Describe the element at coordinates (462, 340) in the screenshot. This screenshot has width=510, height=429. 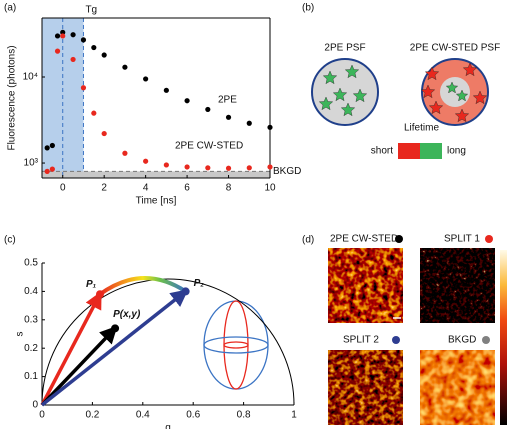
I see `image-label: BKGD` at that location.